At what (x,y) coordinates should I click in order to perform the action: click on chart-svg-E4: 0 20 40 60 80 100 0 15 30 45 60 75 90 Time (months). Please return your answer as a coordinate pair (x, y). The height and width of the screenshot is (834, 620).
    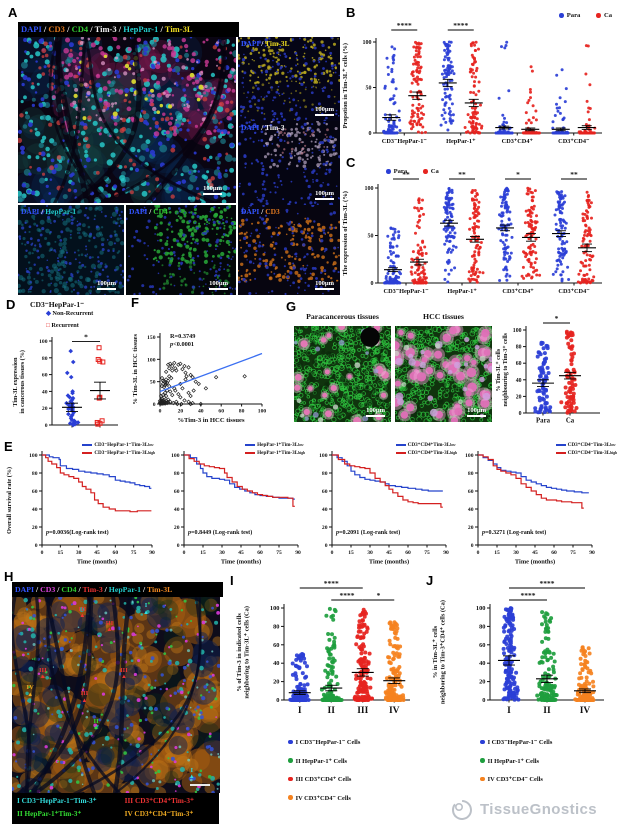
    Looking at the image, I should click on (530, 508).